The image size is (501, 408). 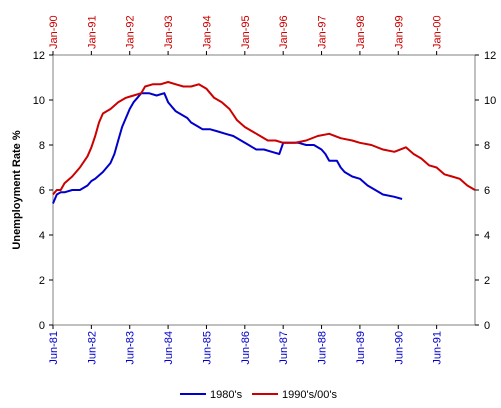 I want to click on x-tick-label-bottom: Jun-91, so click(x=438, y=348).